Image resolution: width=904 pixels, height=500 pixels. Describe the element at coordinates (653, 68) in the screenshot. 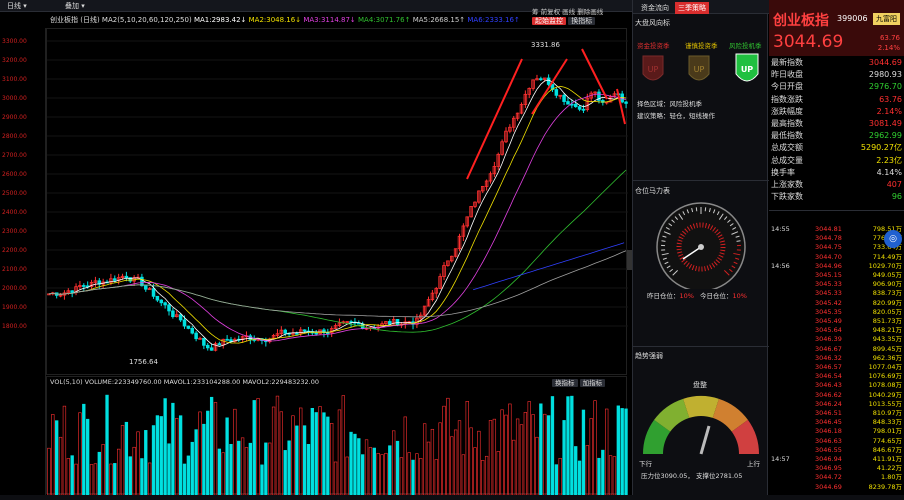

I see `shield-icon-1: UP` at that location.